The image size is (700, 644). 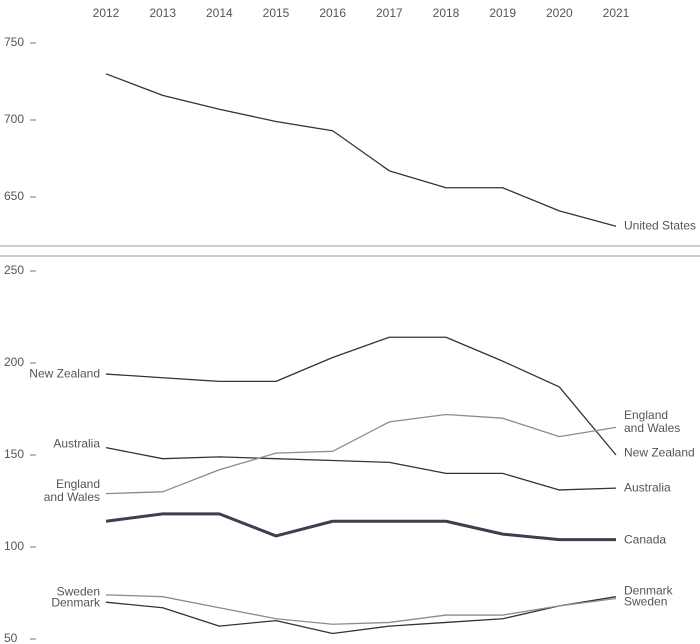 I want to click on y-tick-label: 50, so click(x=11, y=637).